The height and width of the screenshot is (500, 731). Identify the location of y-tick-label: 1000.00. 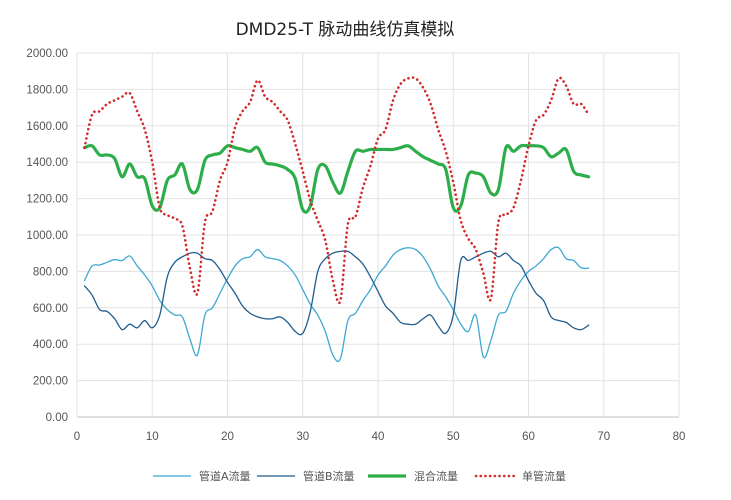
(47, 236).